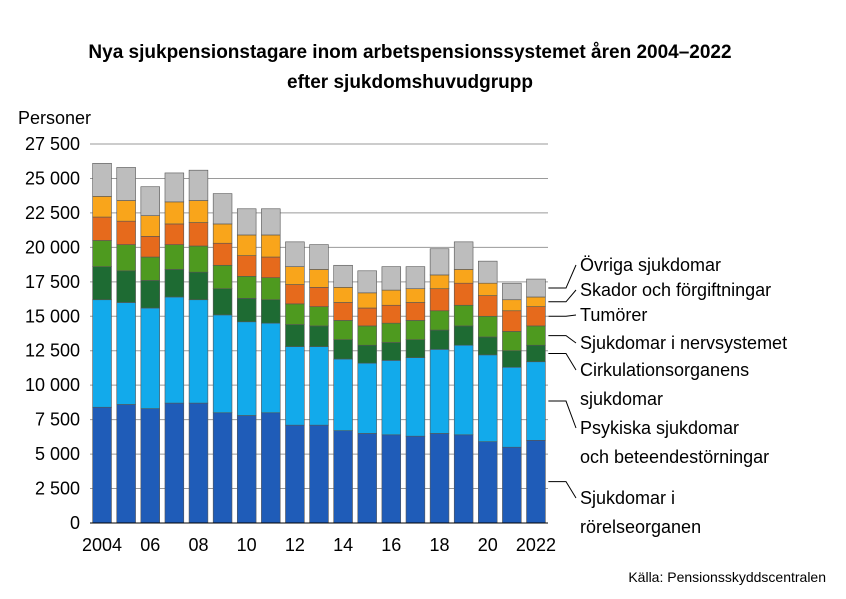 Image resolution: width=846 pixels, height=599 pixels. What do you see at coordinates (57, 454) in the screenshot?
I see `y-tick-label: 5 000` at bounding box center [57, 454].